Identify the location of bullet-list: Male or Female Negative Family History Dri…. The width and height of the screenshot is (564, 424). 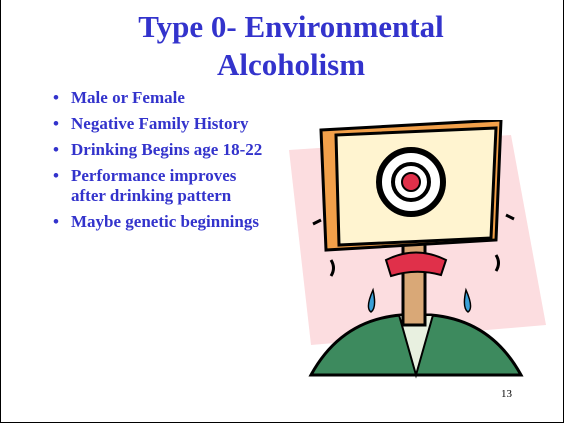
(158, 163).